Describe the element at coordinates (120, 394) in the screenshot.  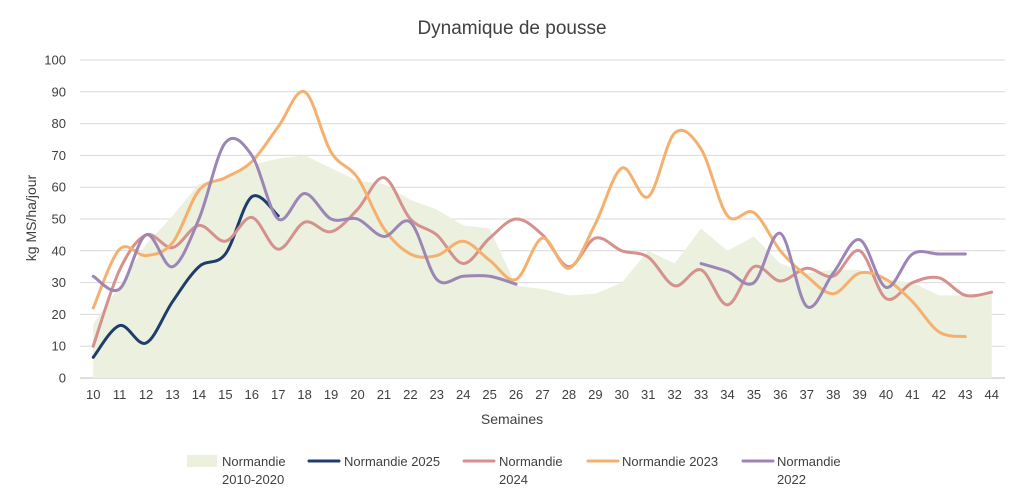
I see `x-tick-label: 11` at that location.